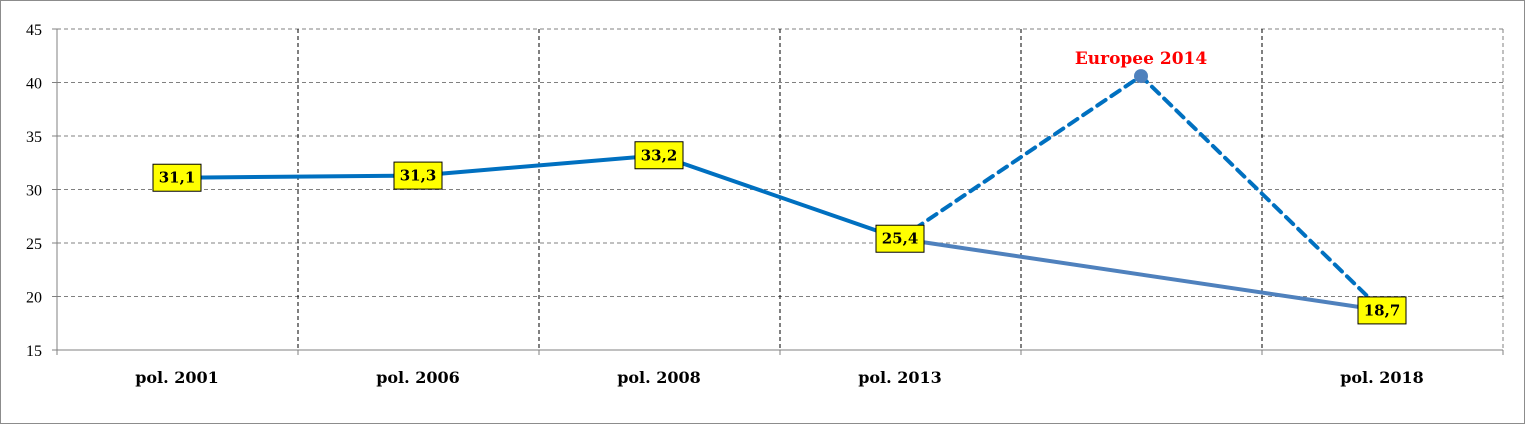 The height and width of the screenshot is (424, 1525). I want to click on y-tick-label: 25, so click(34, 244).